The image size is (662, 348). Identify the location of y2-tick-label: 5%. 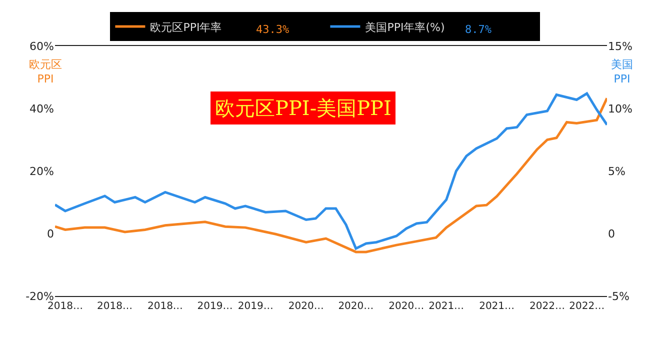
(617, 171).